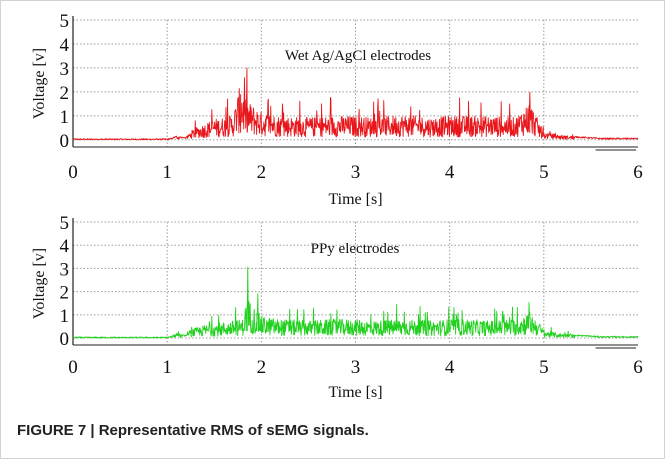  I want to click on series-annotation: PPy electrodes, so click(355, 249).